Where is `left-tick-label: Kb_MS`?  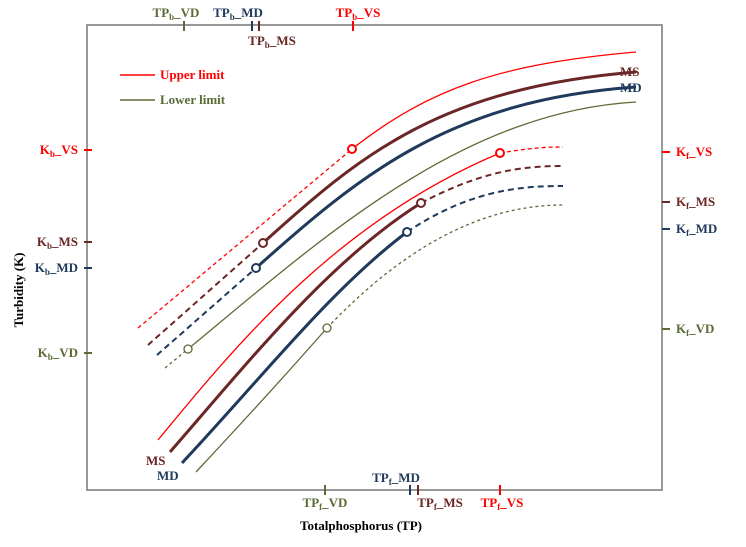 left-tick-label: Kb_MS is located at coordinates (57, 242).